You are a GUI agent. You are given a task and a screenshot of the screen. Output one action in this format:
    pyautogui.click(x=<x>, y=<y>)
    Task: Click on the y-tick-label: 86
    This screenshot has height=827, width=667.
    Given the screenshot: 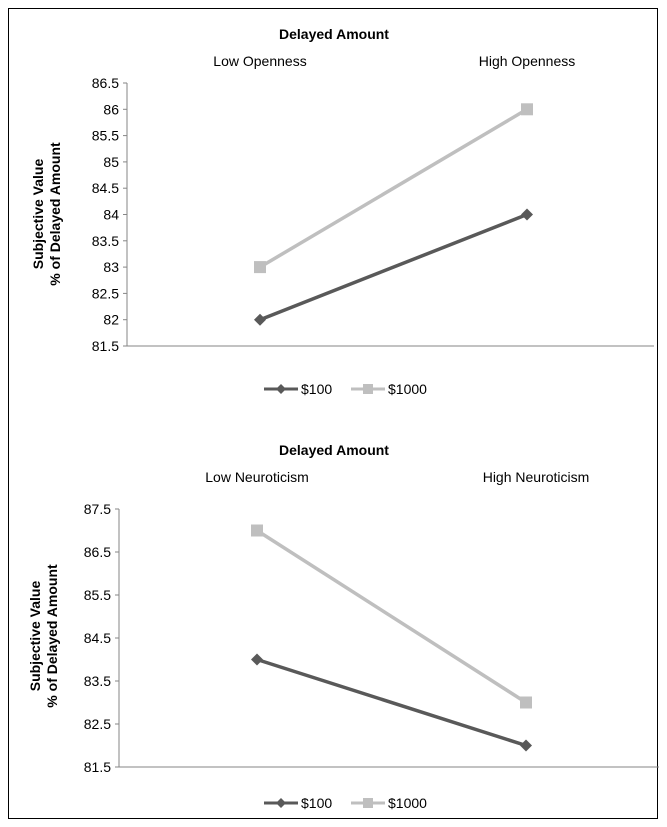 What is the action you would take?
    pyautogui.click(x=111, y=109)
    